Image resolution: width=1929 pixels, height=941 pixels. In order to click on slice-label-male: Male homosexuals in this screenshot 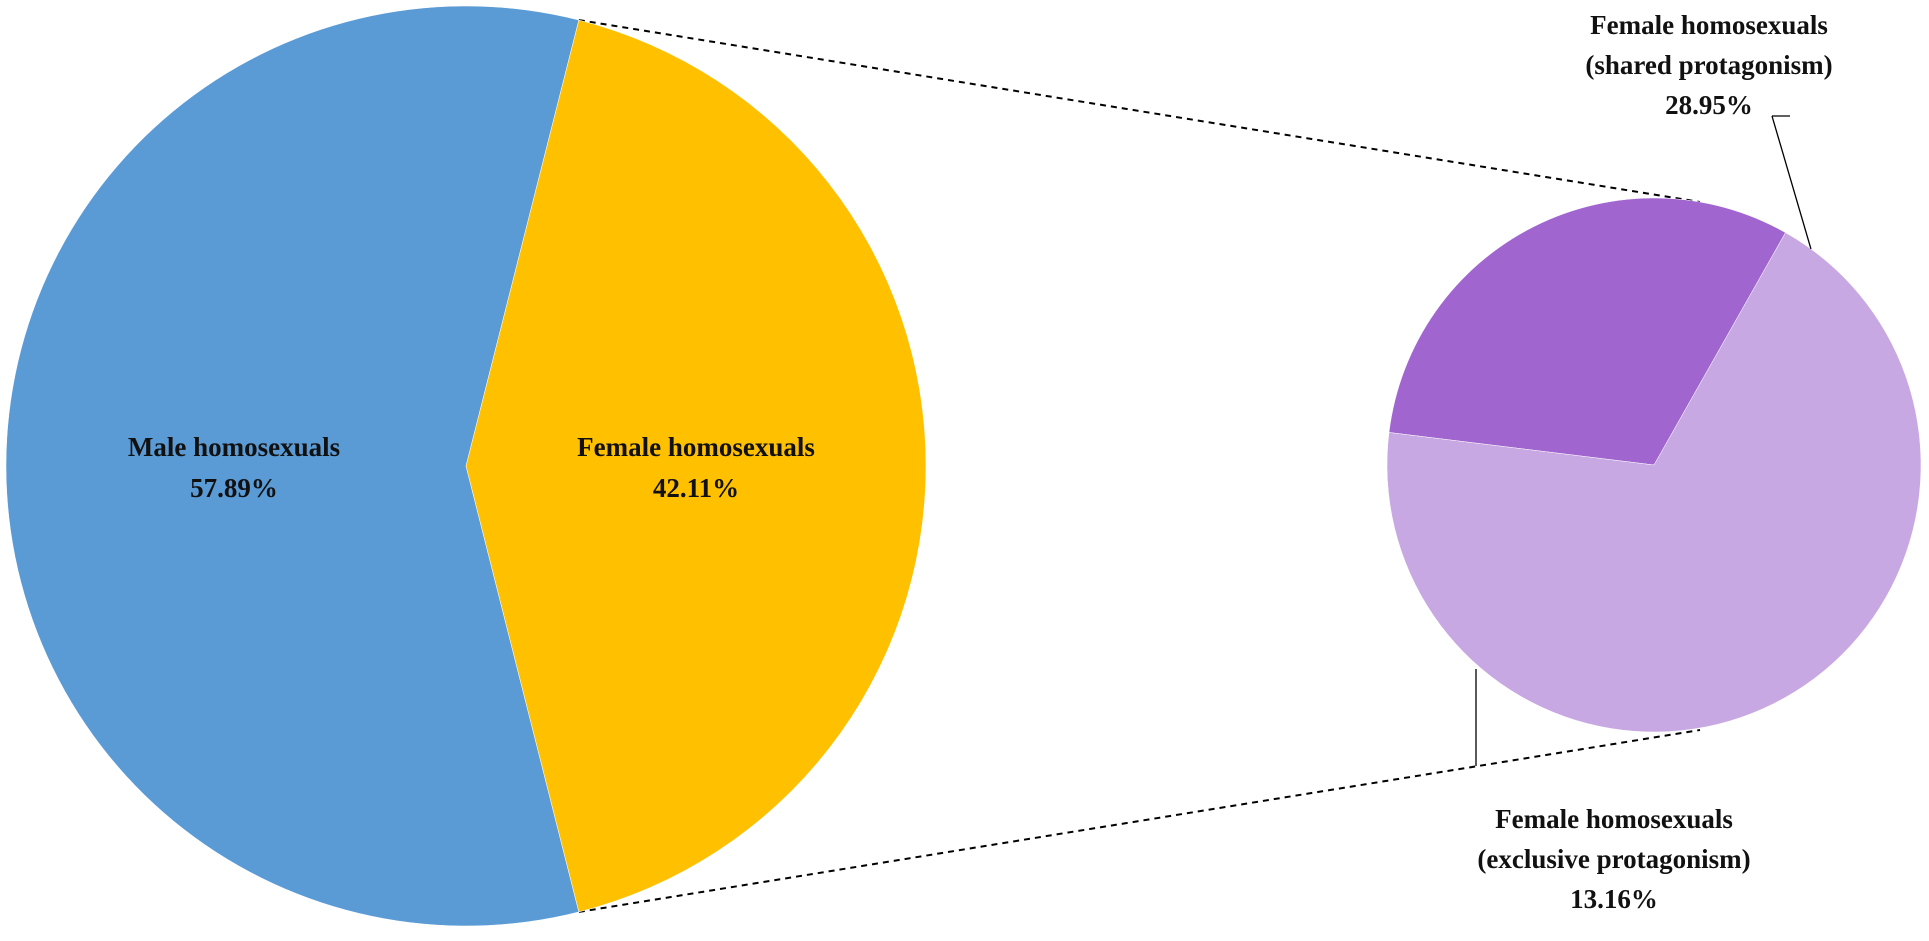, I will do `click(234, 447)`.